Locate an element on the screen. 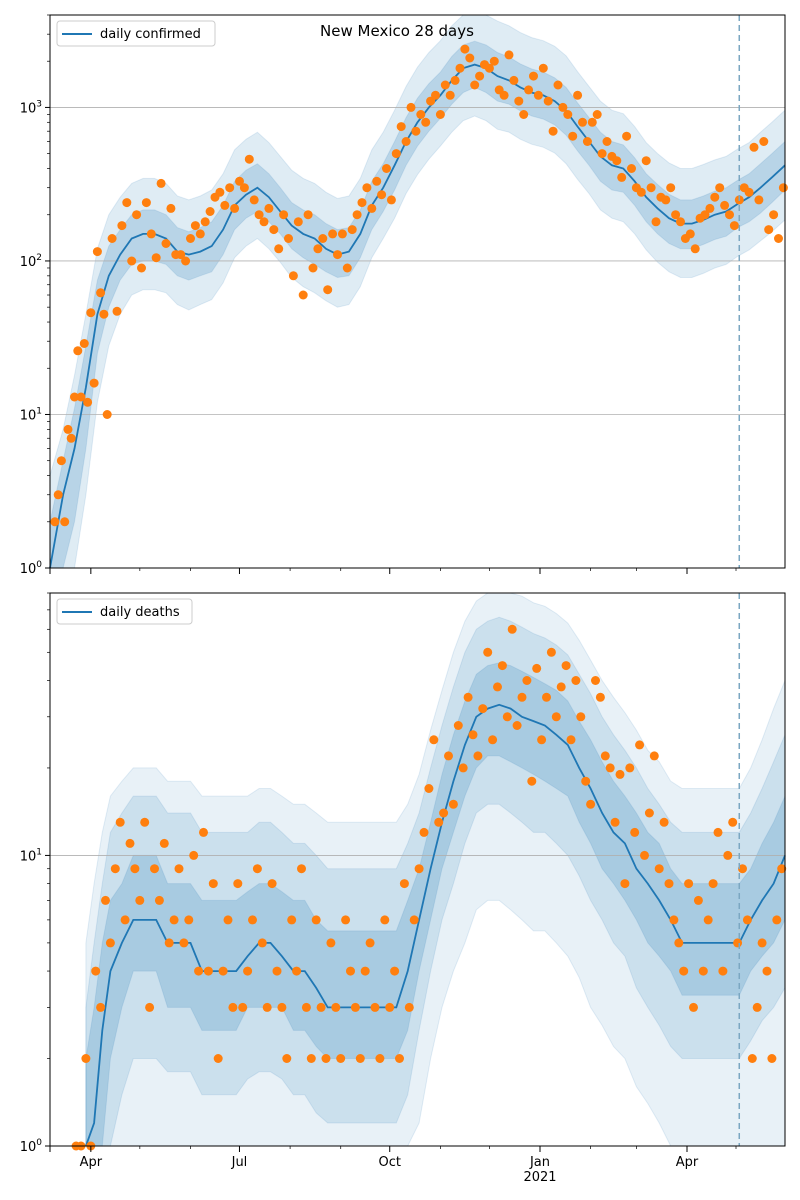  bottom-legend-label: daily deaths is located at coordinates (140, 612).